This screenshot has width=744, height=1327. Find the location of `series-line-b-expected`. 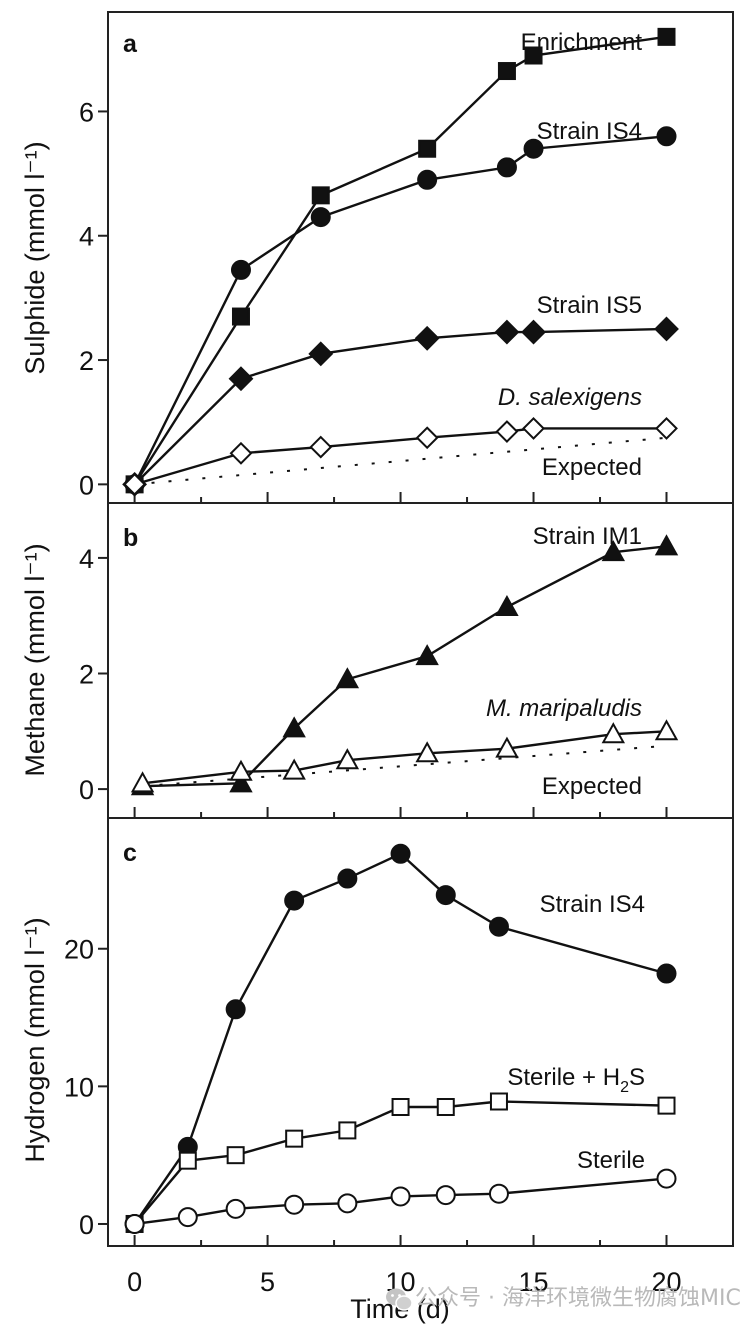

series-line-b-expected is located at coordinates (404, 766).